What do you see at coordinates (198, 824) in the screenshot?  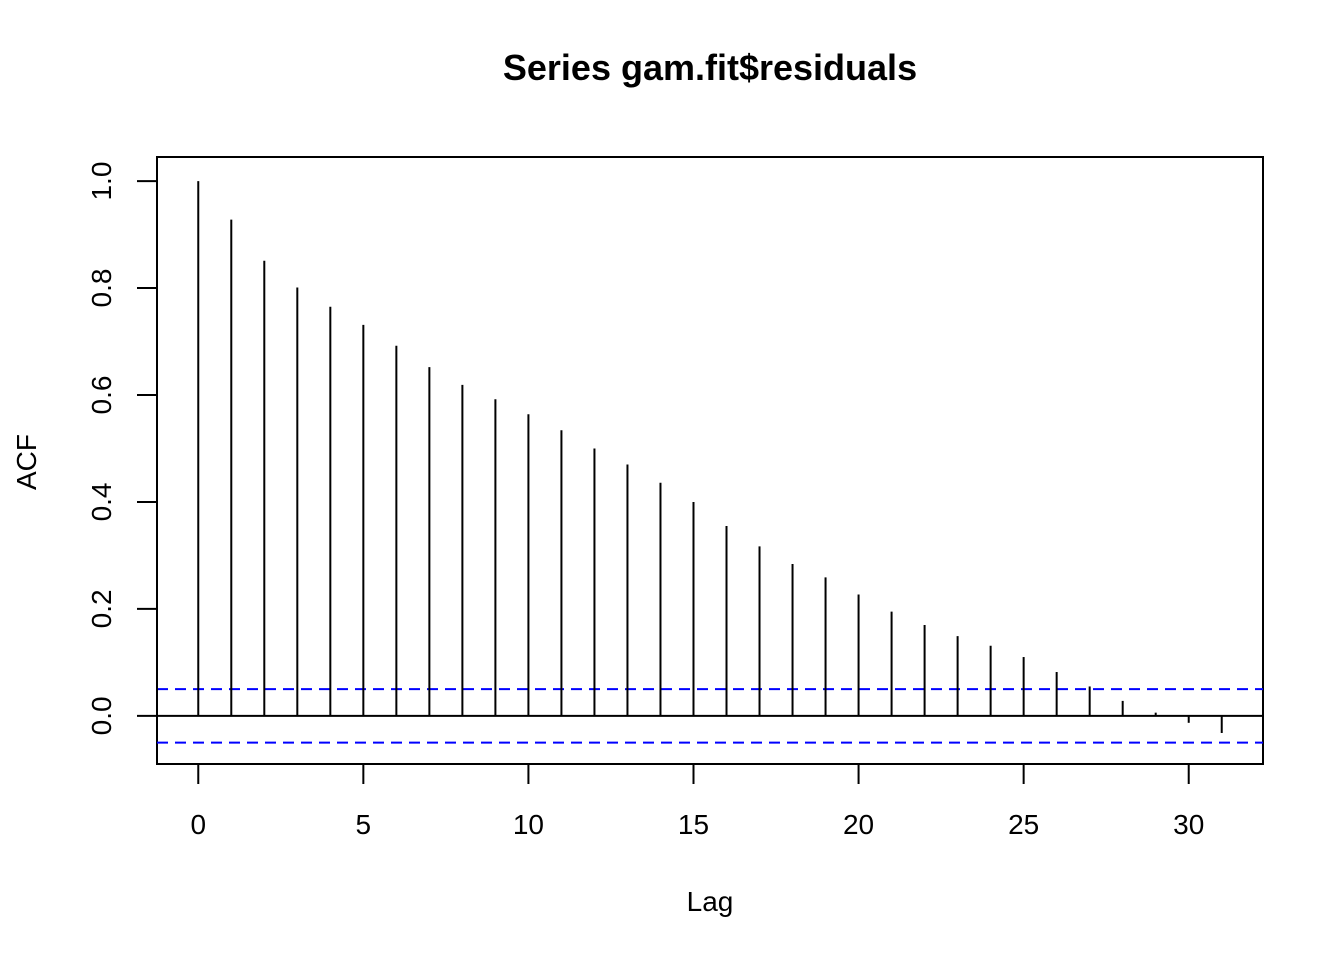 I see `x-tick-label: 0` at bounding box center [198, 824].